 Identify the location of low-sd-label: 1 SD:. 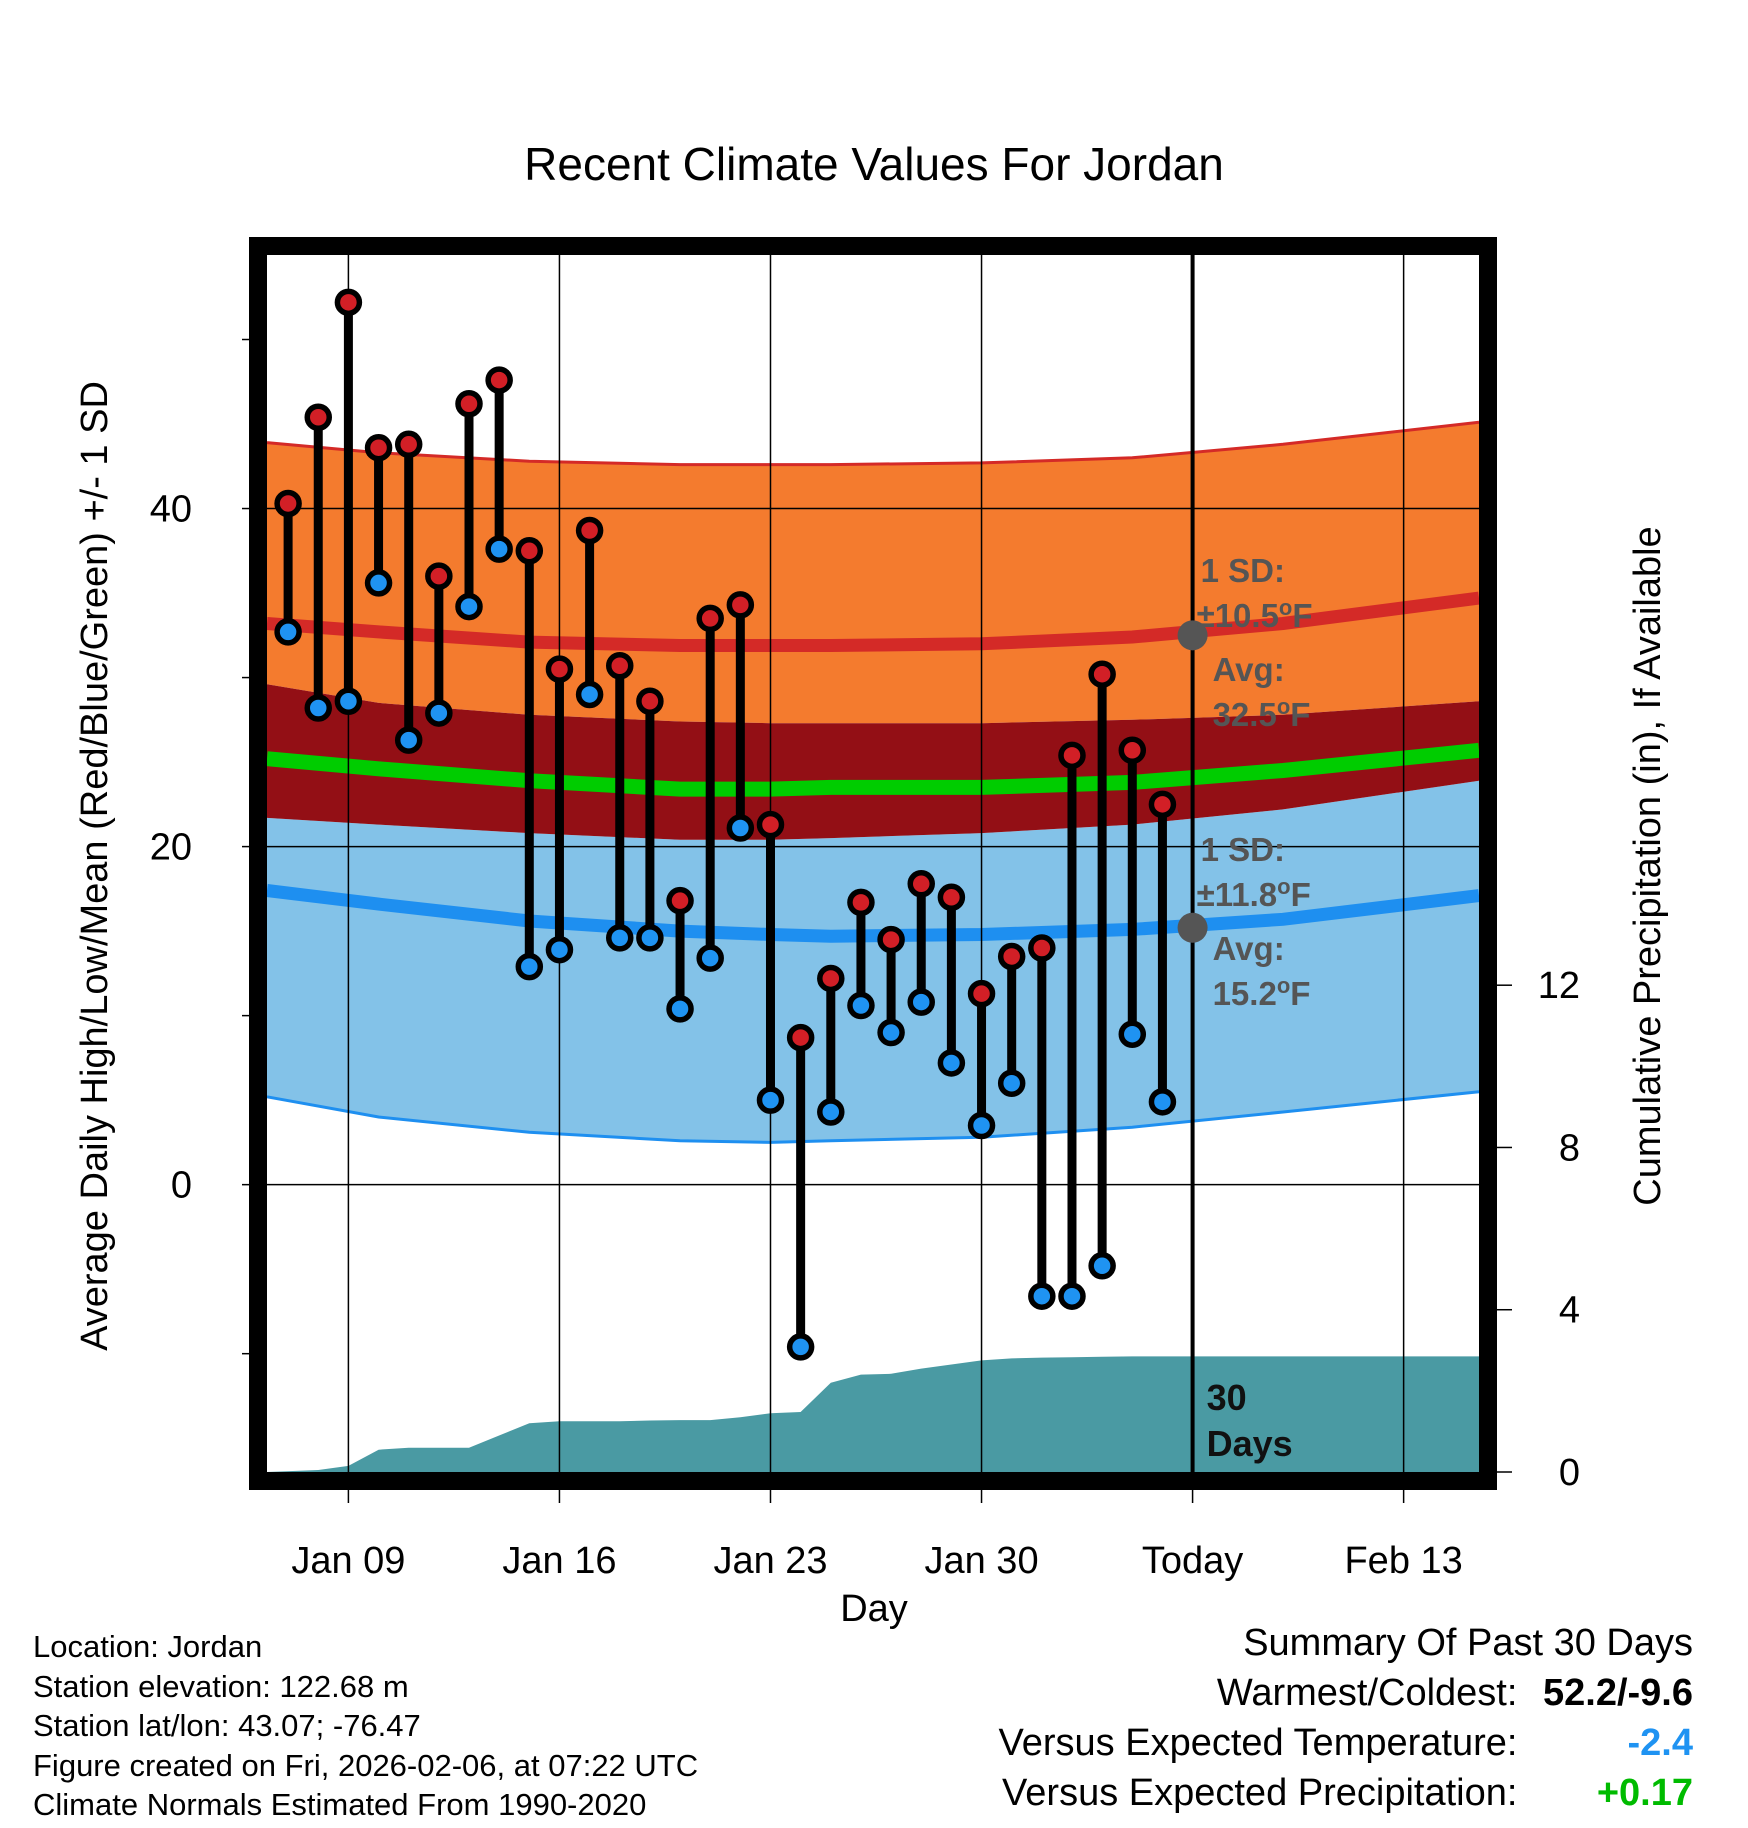
(1243, 849).